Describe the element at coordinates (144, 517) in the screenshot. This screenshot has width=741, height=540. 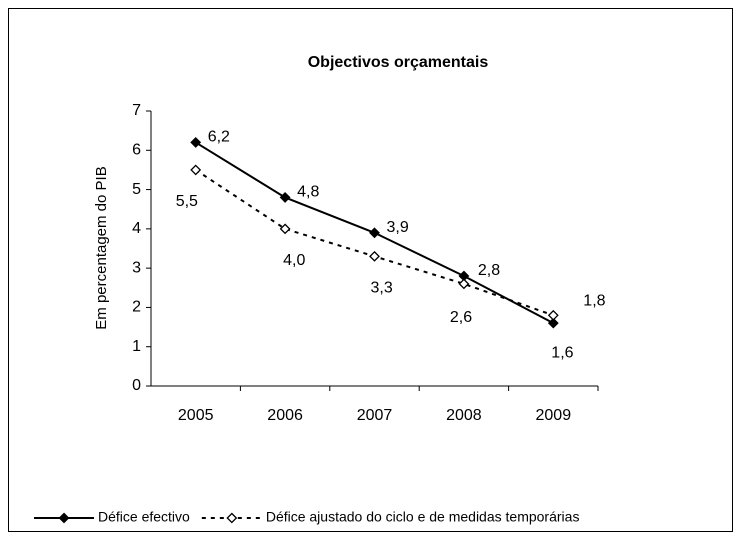
I see `legend-label: Défice efectivo` at that location.